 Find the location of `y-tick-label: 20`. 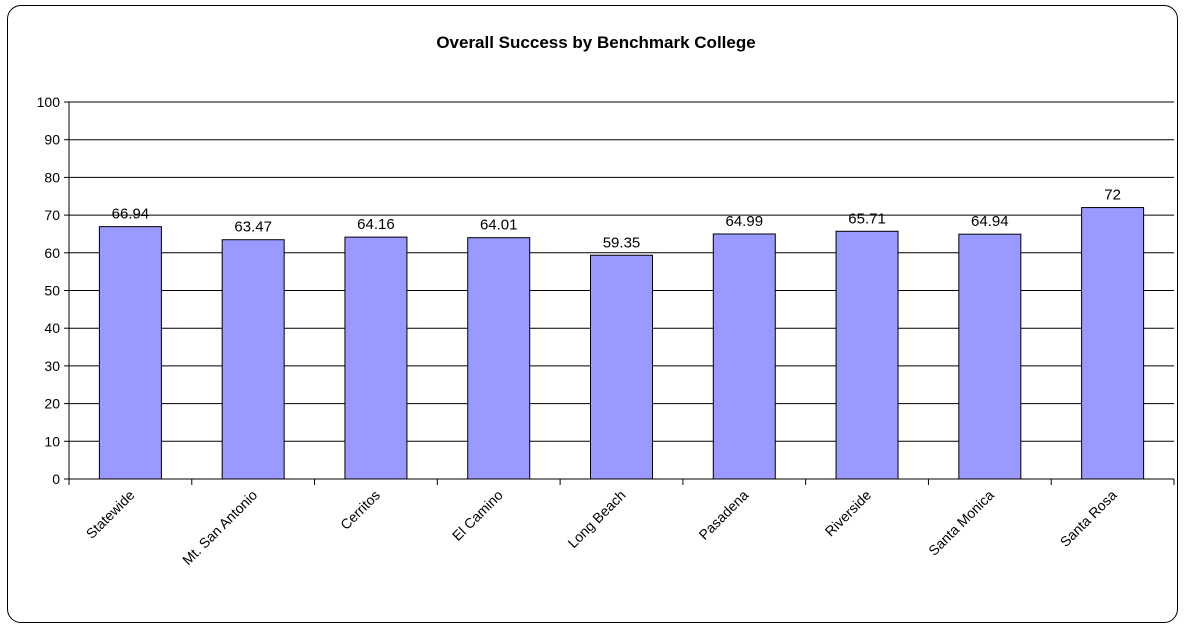

y-tick-label: 20 is located at coordinates (52, 404).